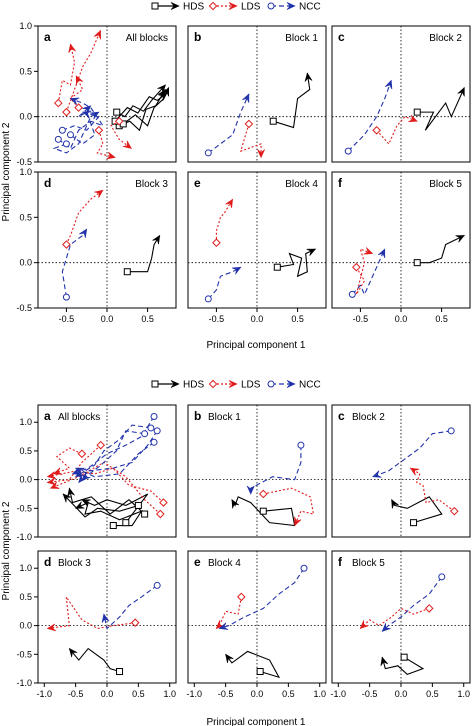 This screenshot has height=726, width=474. I want to click on legend-arrow-ncc, so click(291, 6).